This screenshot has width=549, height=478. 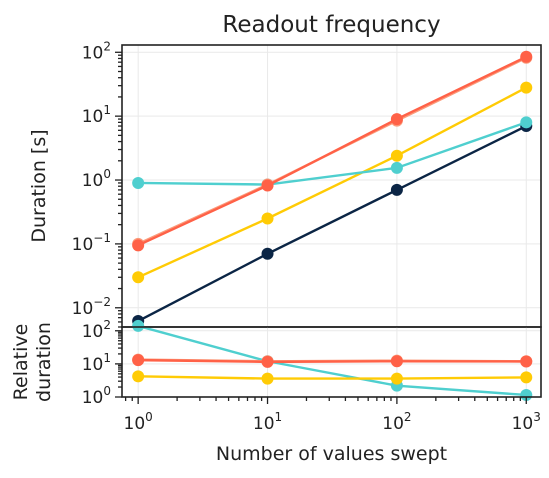 I want to click on y-tick-label: 10⁻¹, so click(x=91, y=243).